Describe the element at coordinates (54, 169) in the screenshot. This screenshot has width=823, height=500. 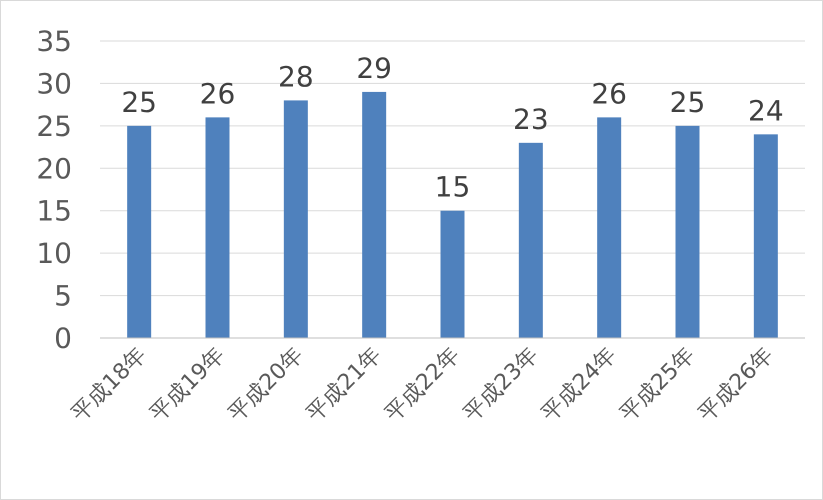
I see `y-tick-label: 20` at that location.